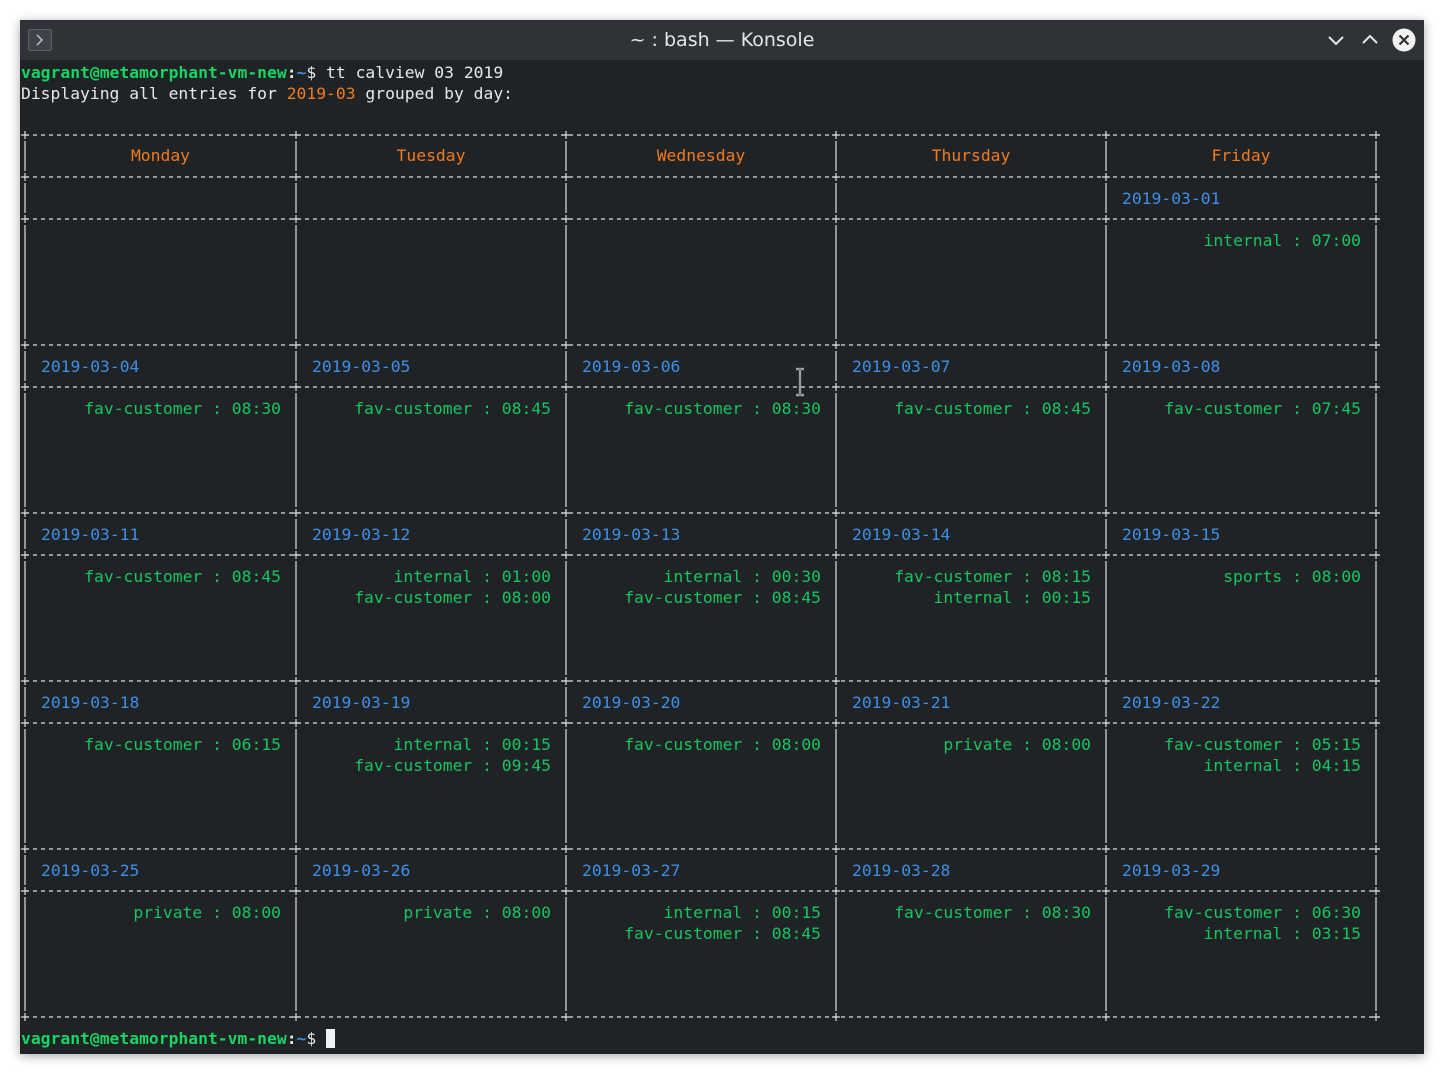 The height and width of the screenshot is (1074, 1444). What do you see at coordinates (361, 702) in the screenshot?
I see `day-date: 2019-03-19` at bounding box center [361, 702].